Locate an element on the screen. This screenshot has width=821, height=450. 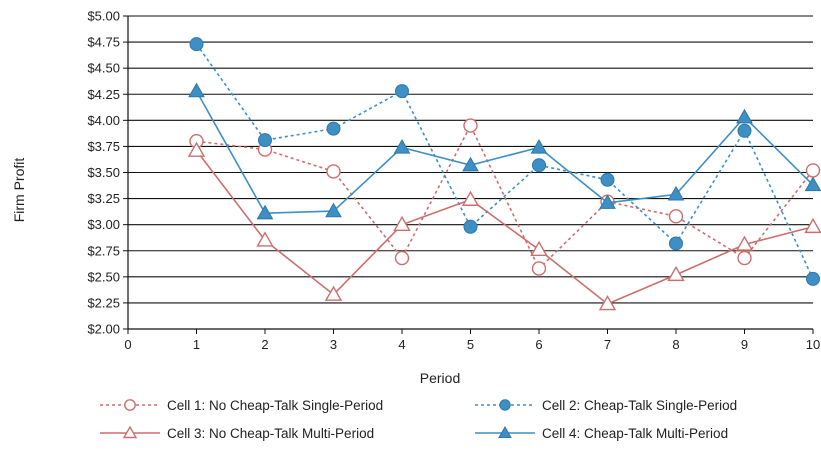
y-tick-label: $2.00 is located at coordinates (103, 329).